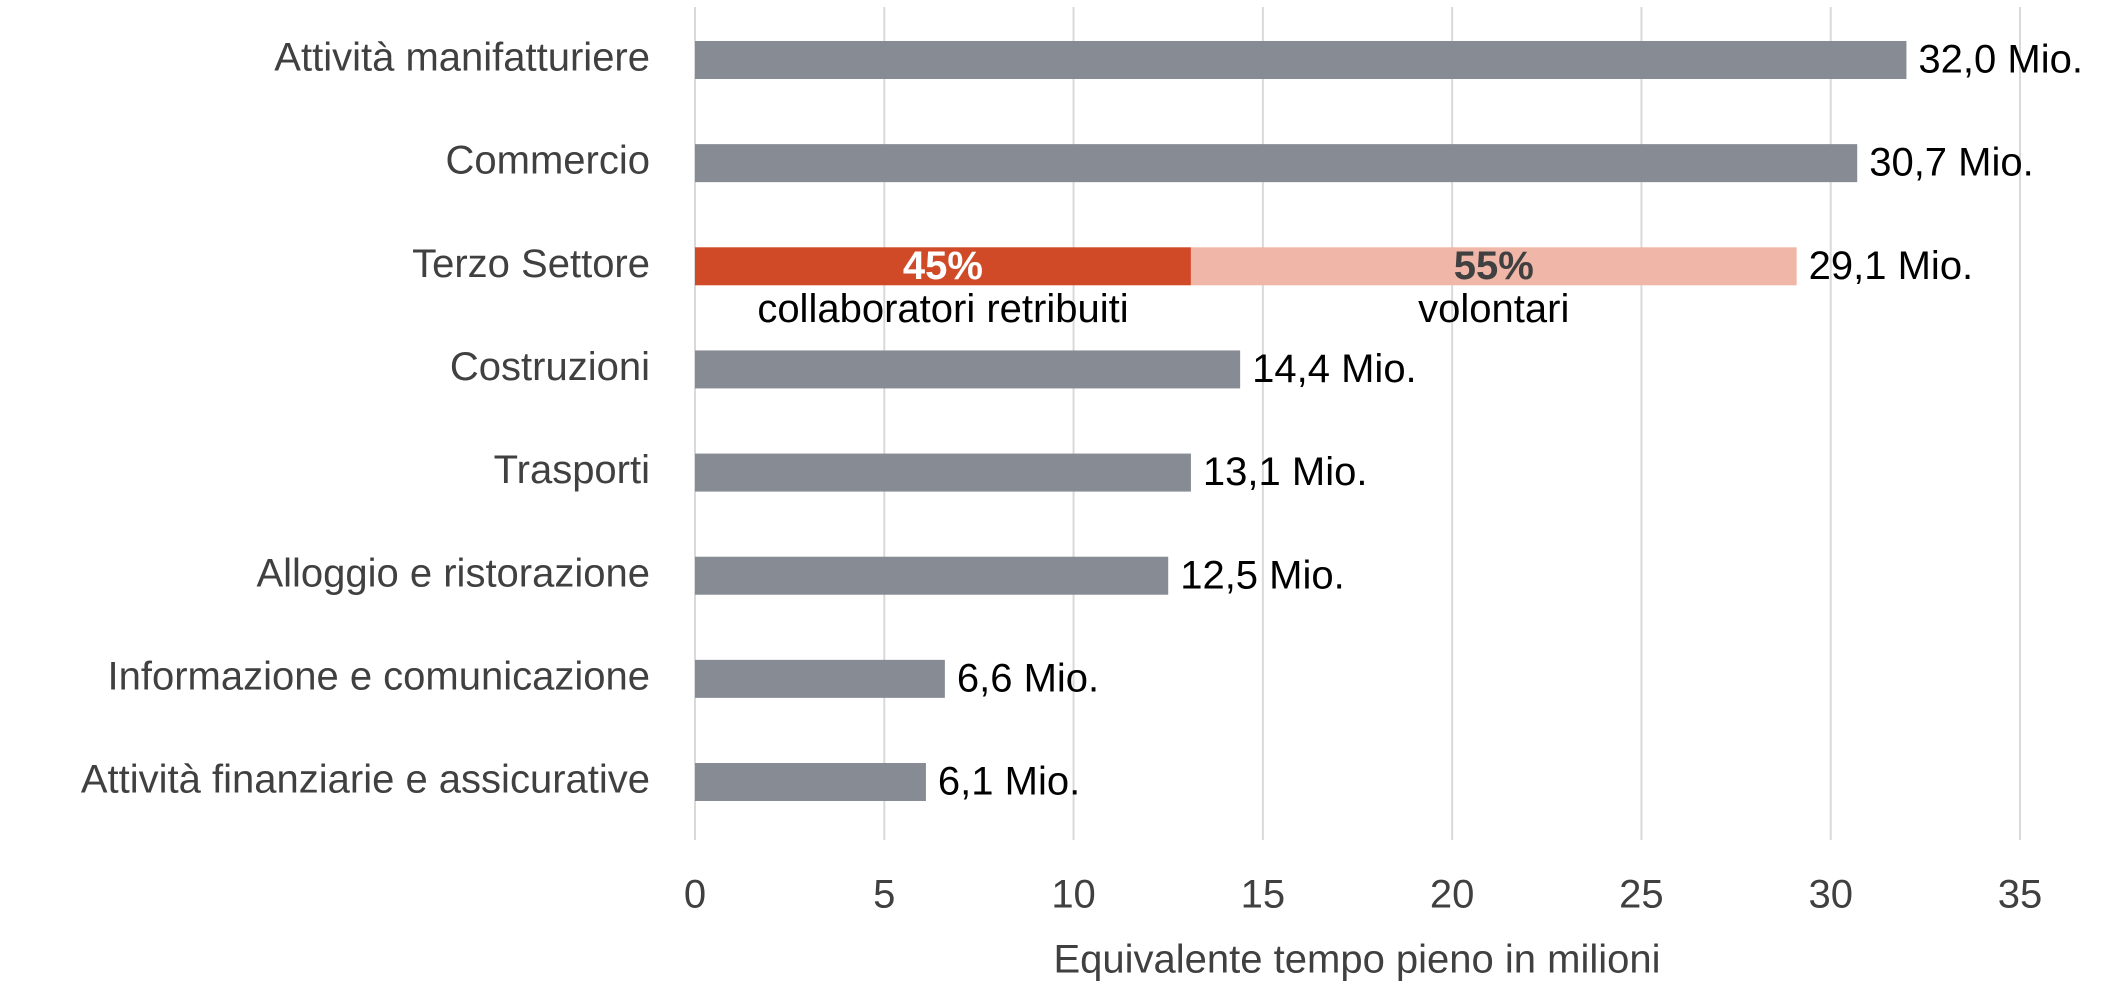 The width and height of the screenshot is (2111, 983). What do you see at coordinates (1263, 895) in the screenshot?
I see `x-tick-label: 15` at bounding box center [1263, 895].